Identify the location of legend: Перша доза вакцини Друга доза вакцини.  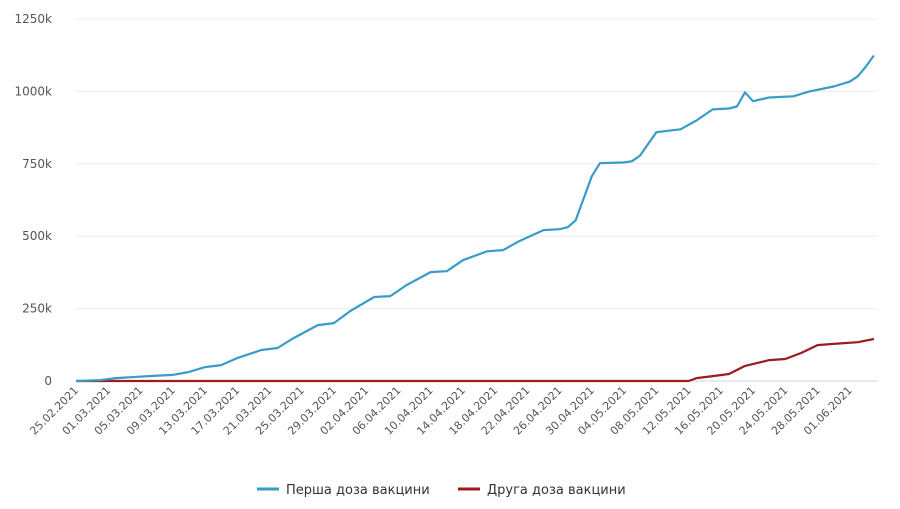
(441, 490).